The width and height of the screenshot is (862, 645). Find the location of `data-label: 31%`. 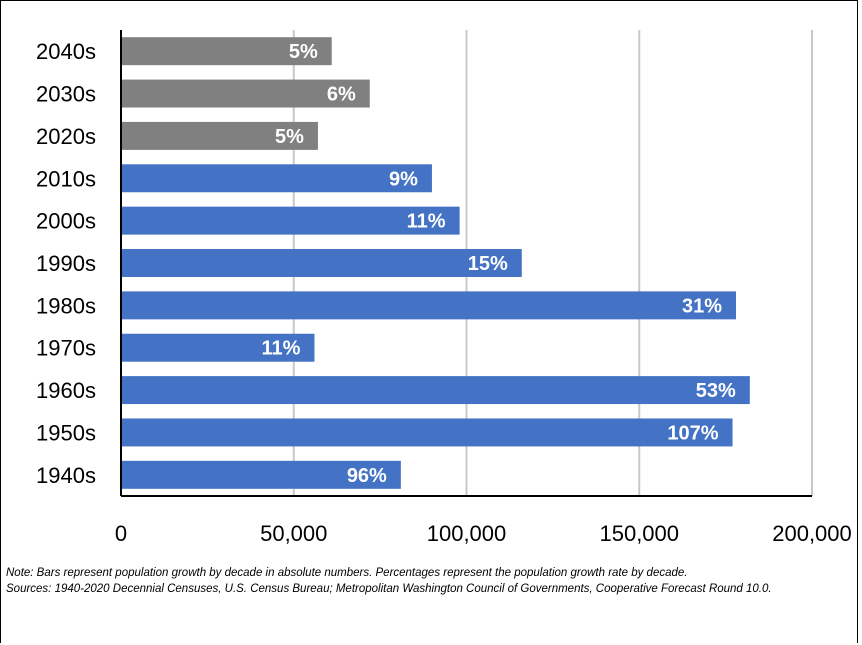

data-label: 31% is located at coordinates (702, 306).